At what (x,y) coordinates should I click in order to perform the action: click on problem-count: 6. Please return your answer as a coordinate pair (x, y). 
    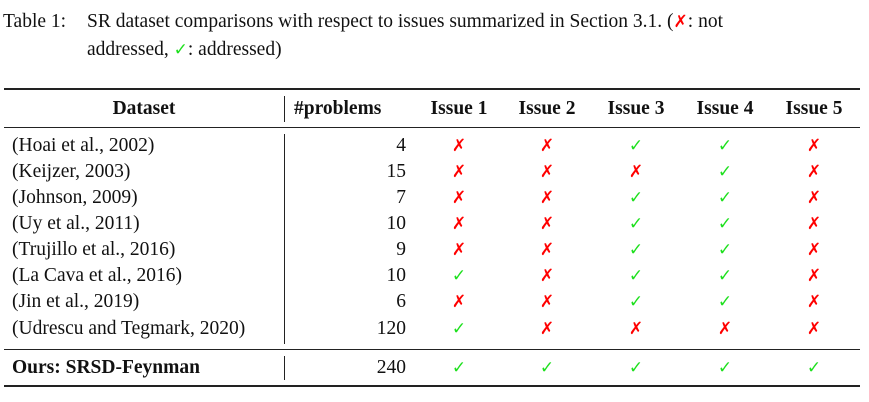
    Looking at the image, I should click on (401, 301).